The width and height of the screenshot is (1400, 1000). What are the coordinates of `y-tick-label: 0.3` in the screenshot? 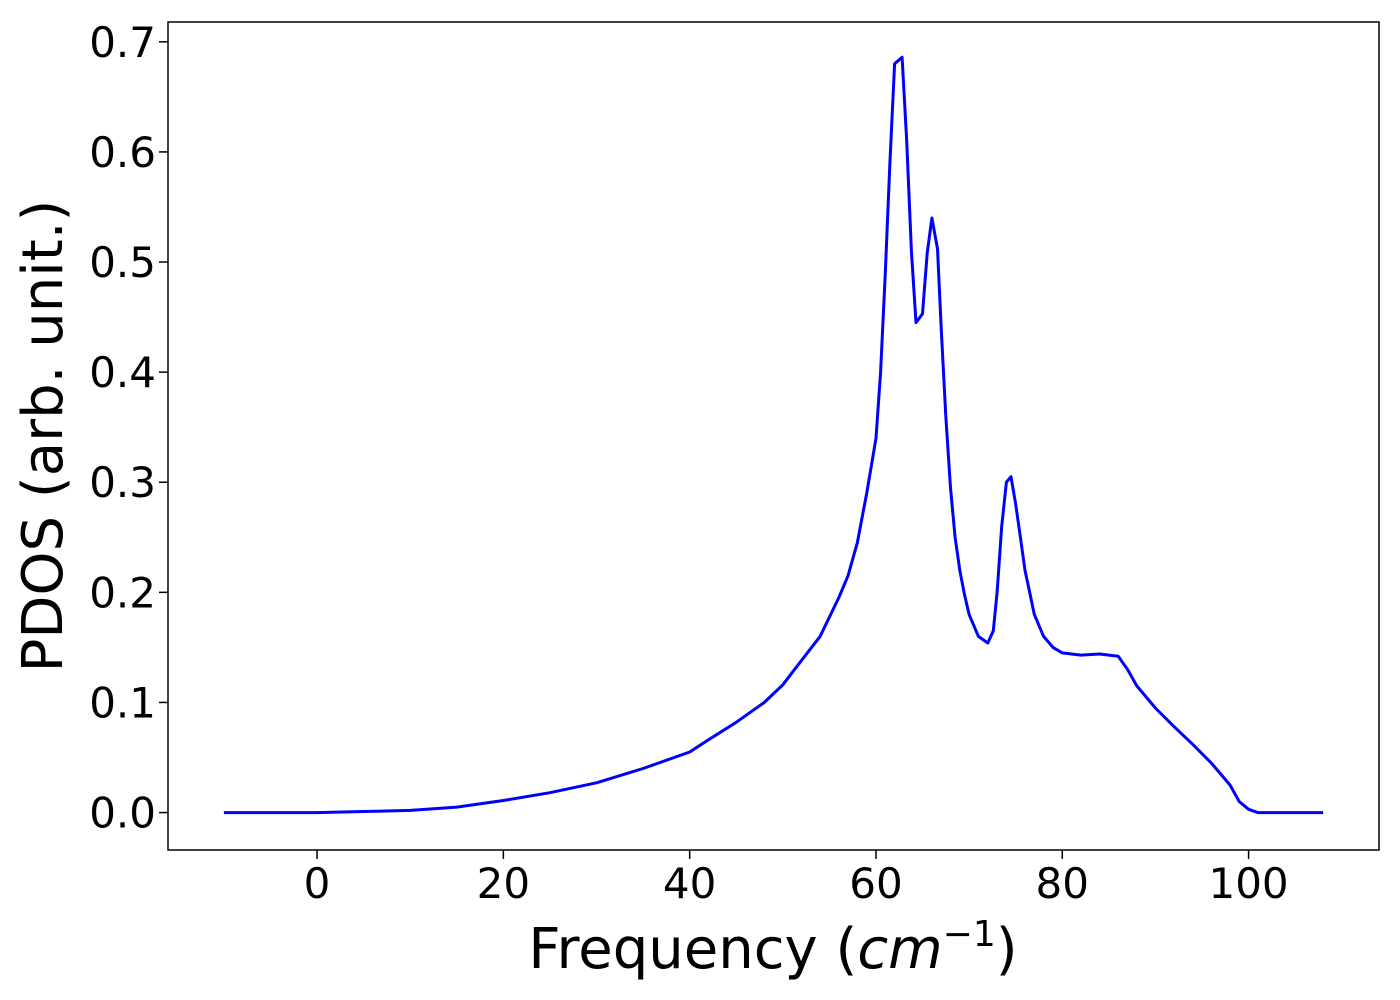 It's located at (122, 482).